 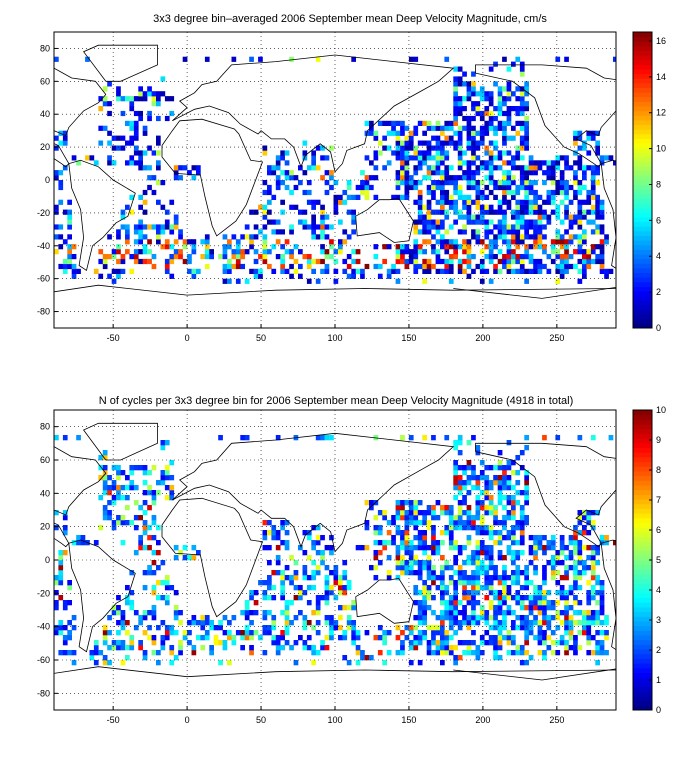 I want to click on y-tick-label: 40, so click(x=45, y=493).